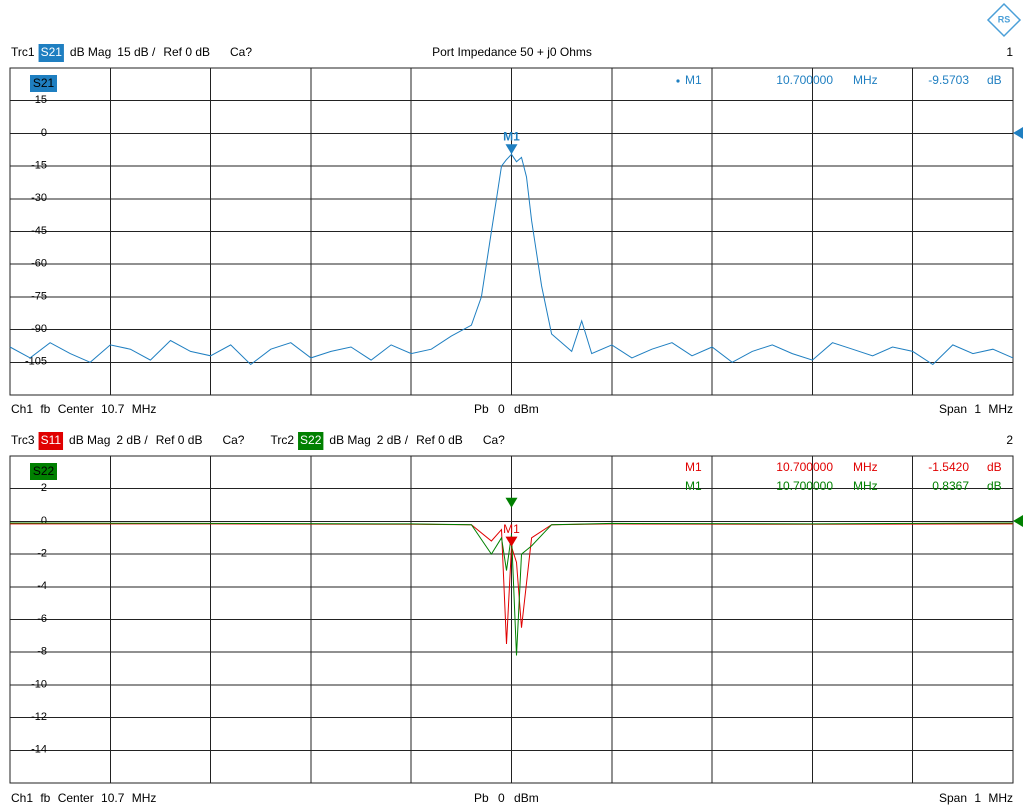  What do you see at coordinates (42, 619) in the screenshot?
I see `y-tick-label: -6` at bounding box center [42, 619].